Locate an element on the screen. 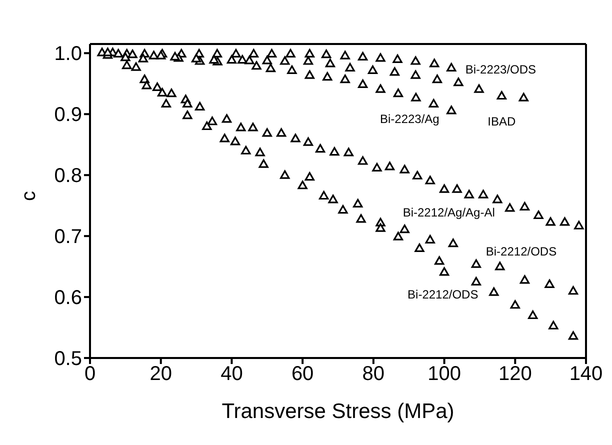 Image resolution: width=612 pixels, height=445 pixels. x-tick-label: 40 is located at coordinates (231, 374).